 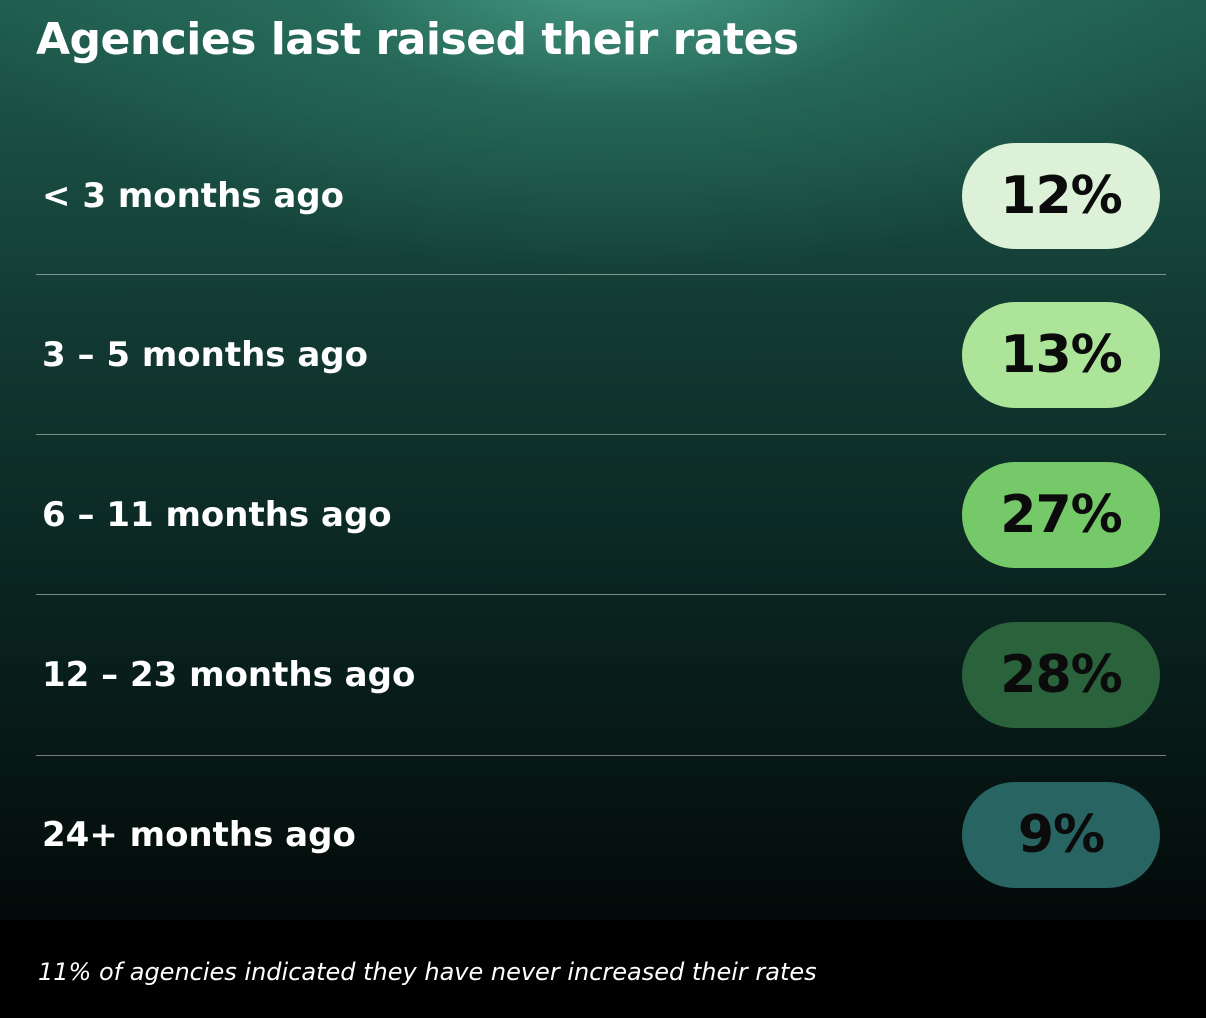 What do you see at coordinates (205, 355) in the screenshot?
I see `row-label: 3 – 5 months ago` at bounding box center [205, 355].